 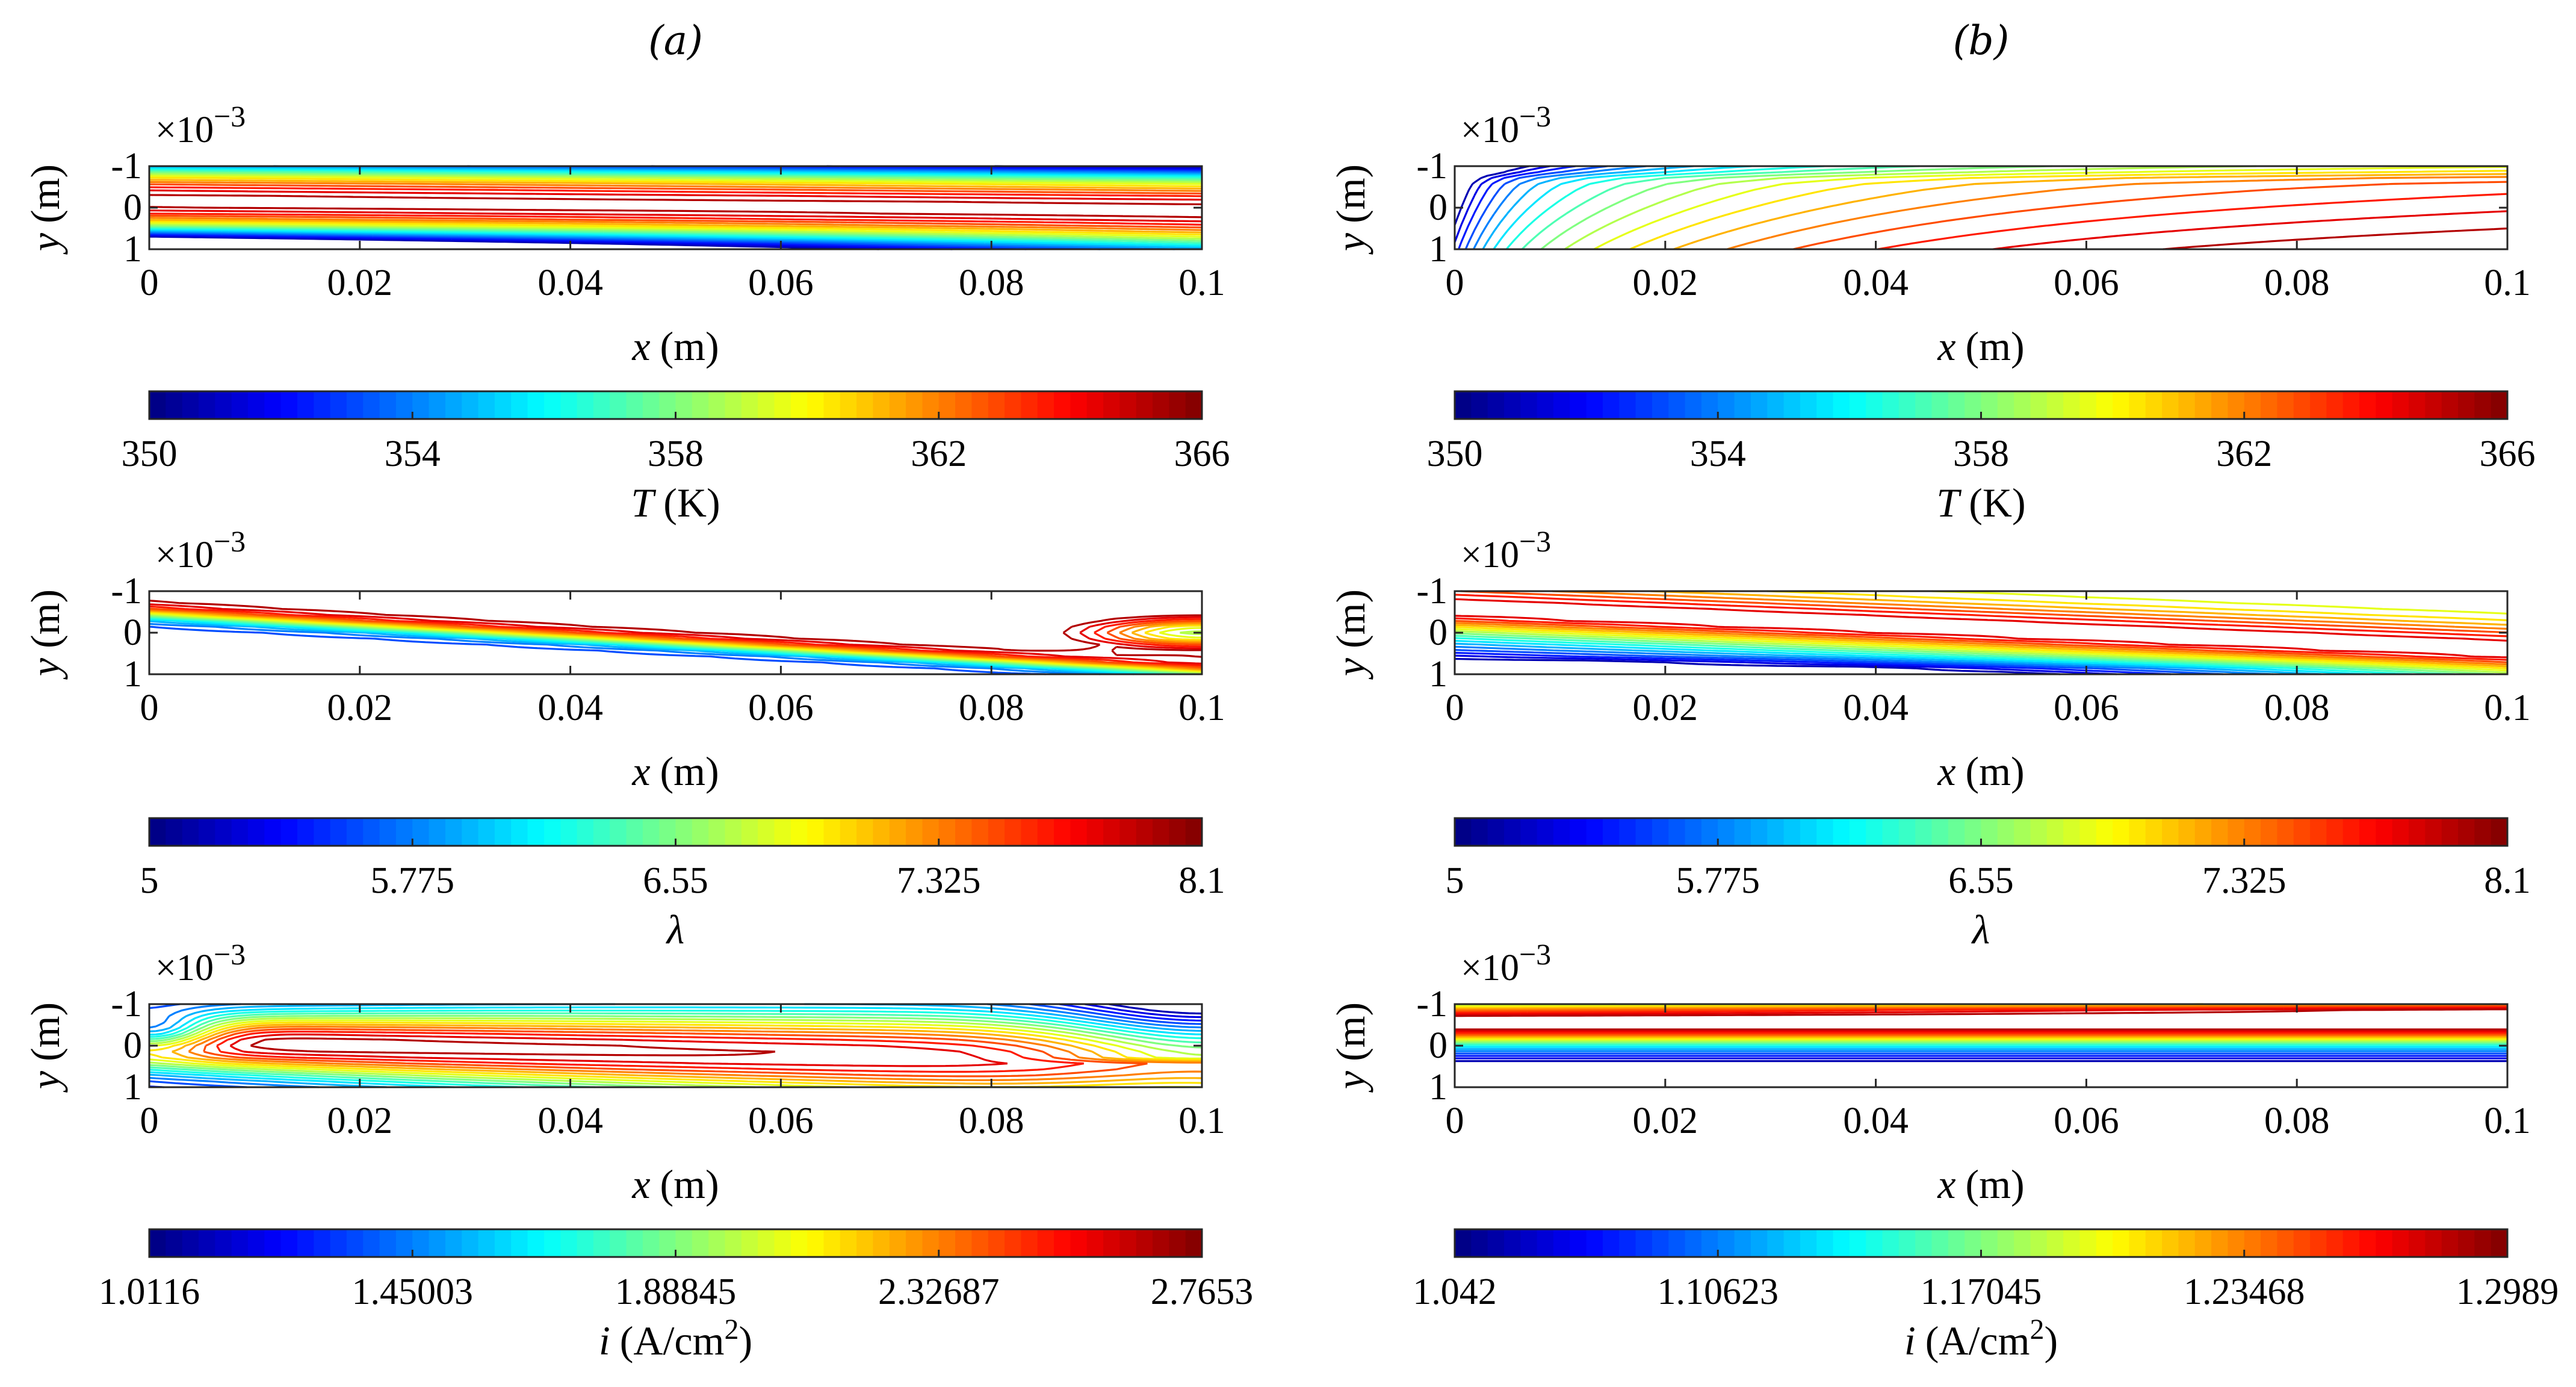 I want to click on x-tick-label: 0, so click(x=1455, y=1120).